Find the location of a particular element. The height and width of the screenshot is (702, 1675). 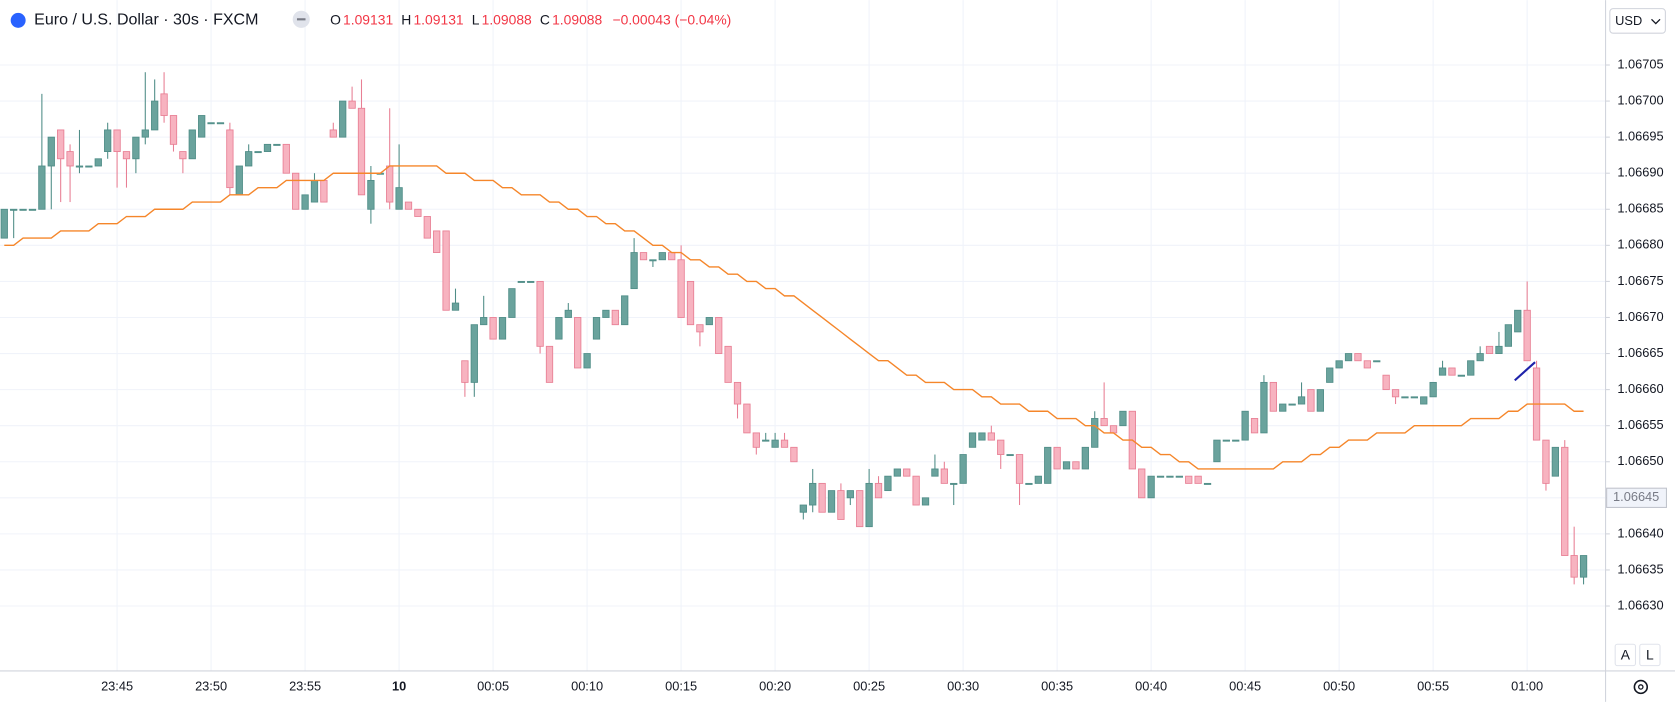

x-tick-label: 23:50 is located at coordinates (211, 685).